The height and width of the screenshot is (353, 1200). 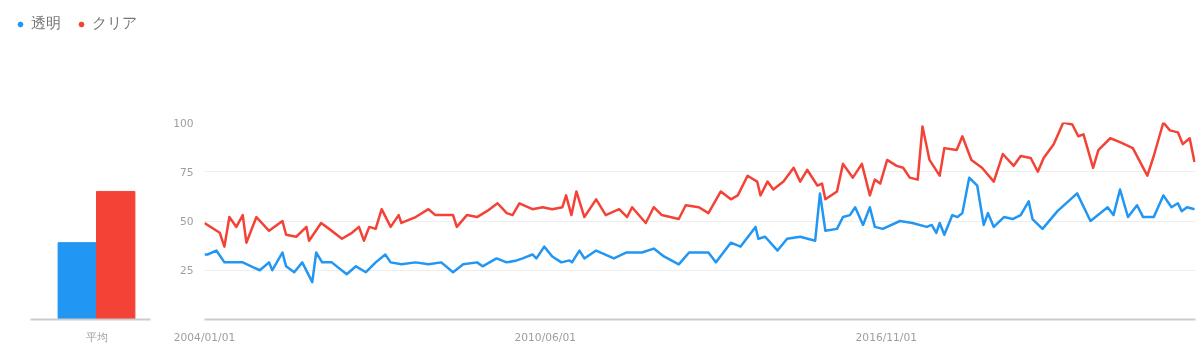 I want to click on legend-label: クリア, so click(x=114, y=23).